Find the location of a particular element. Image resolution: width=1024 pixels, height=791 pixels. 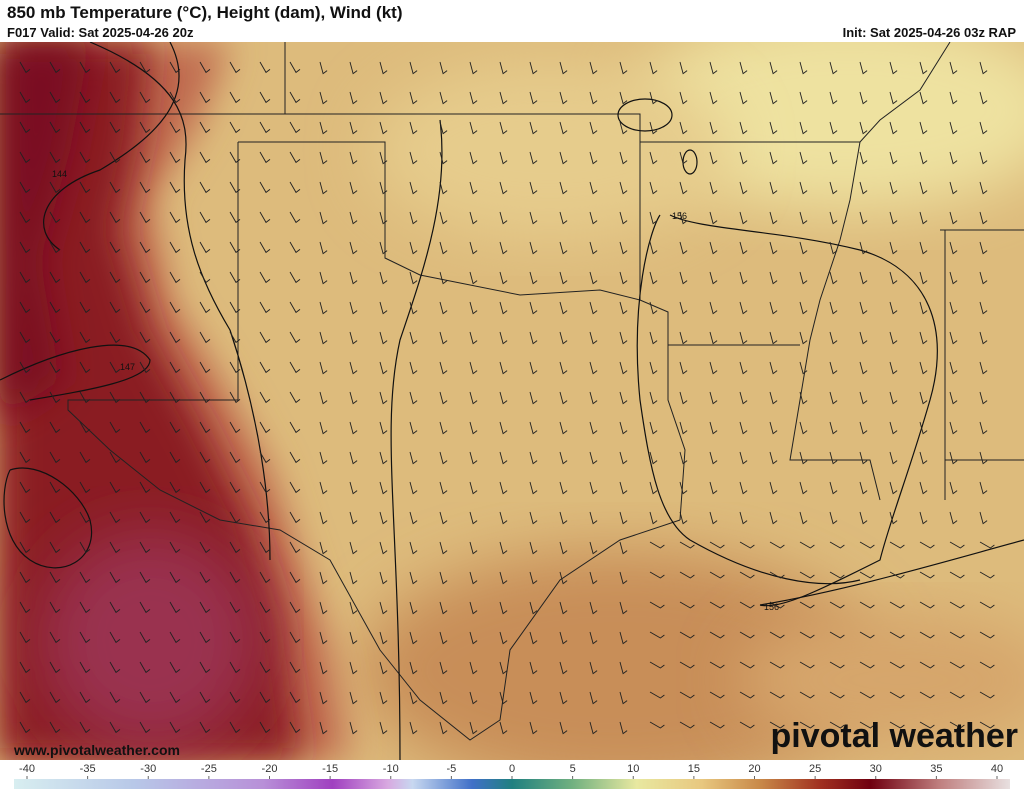

colorbar-tick-label: -30 is located at coordinates (148, 769).